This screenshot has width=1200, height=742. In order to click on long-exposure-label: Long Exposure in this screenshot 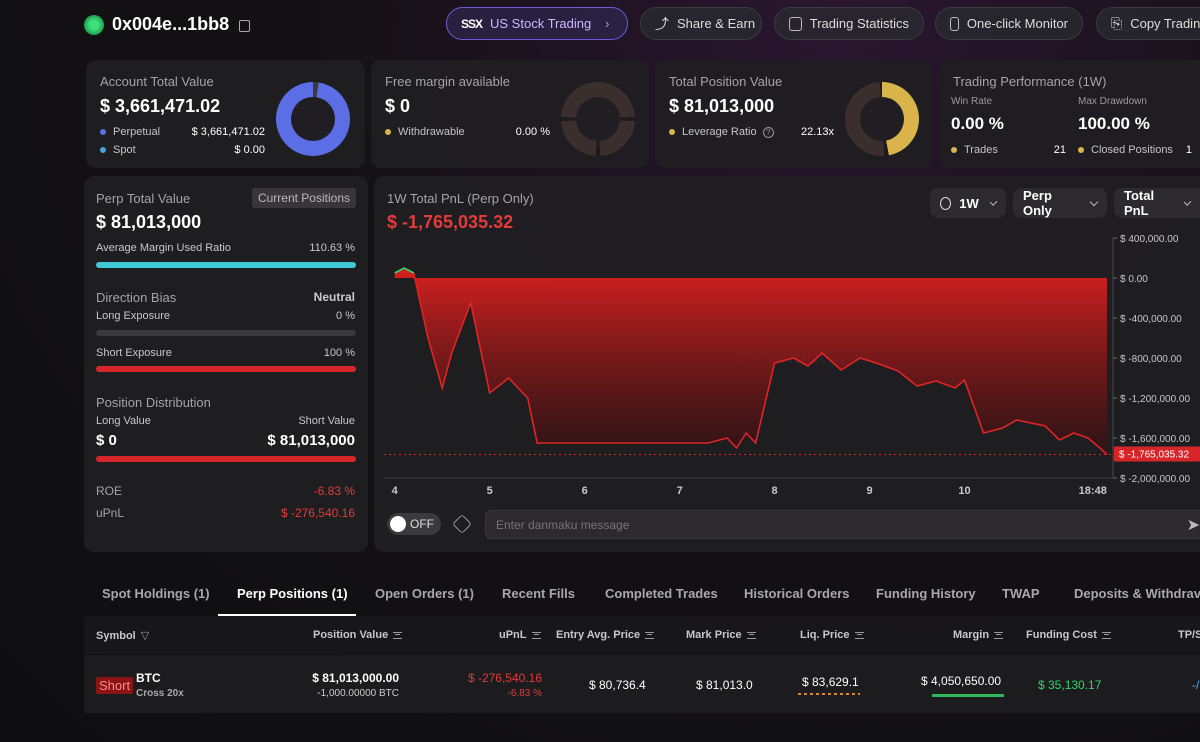, I will do `click(133, 316)`.